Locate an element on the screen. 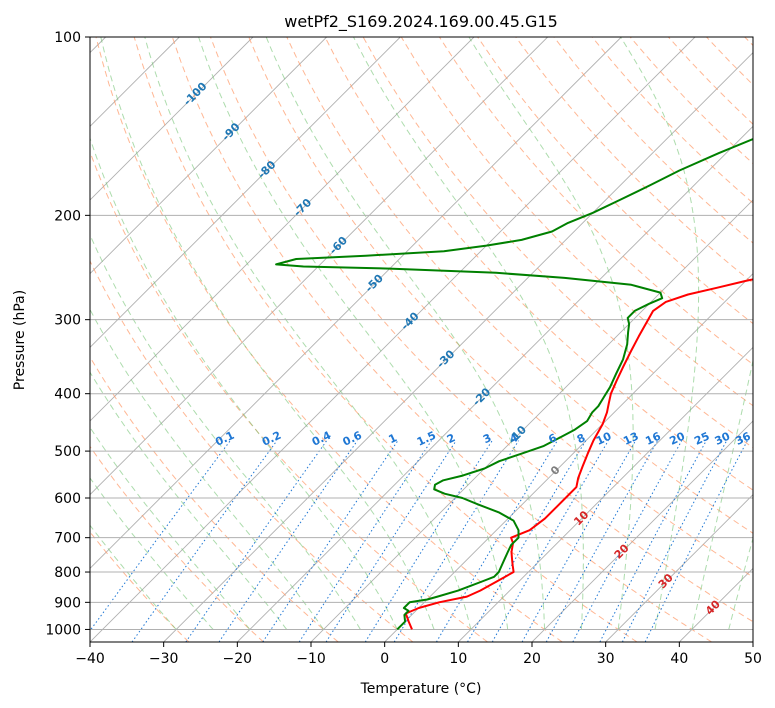  y-tick-label: 800 is located at coordinates (67, 573).